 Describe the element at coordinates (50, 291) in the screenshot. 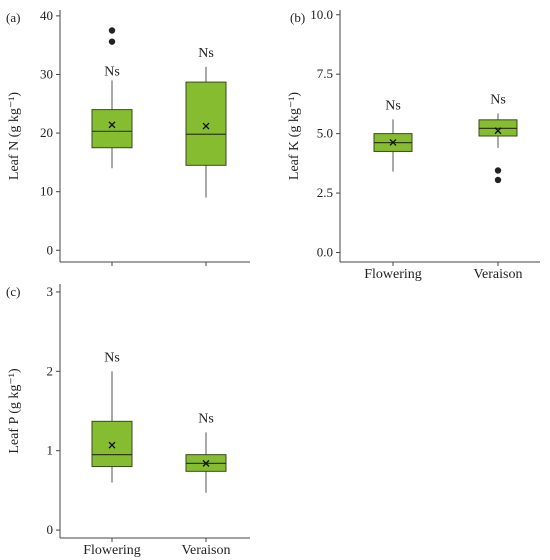

I see `y-tick-label: 3` at that location.